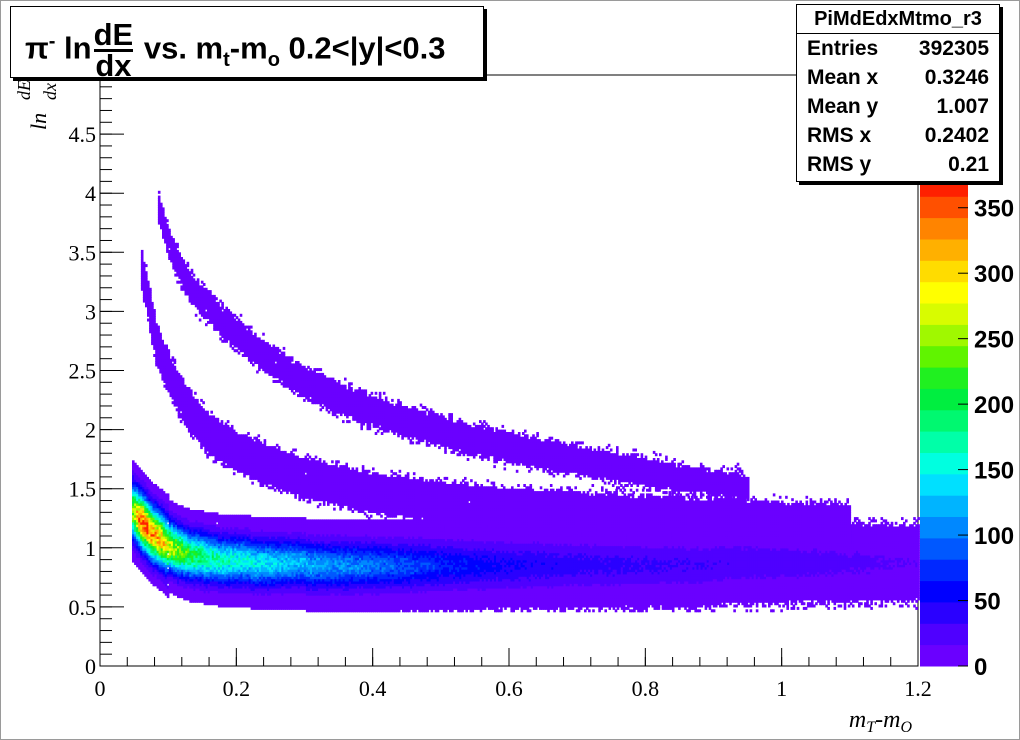  Describe the element at coordinates (168, 494) in the screenshot. I see `heatmap-cell` at that location.